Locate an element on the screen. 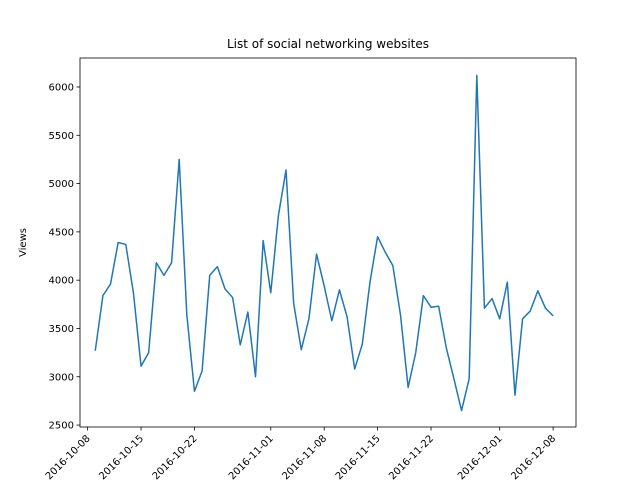 The width and height of the screenshot is (640, 480). x-tick-label: 2016-10-22 is located at coordinates (175, 456).